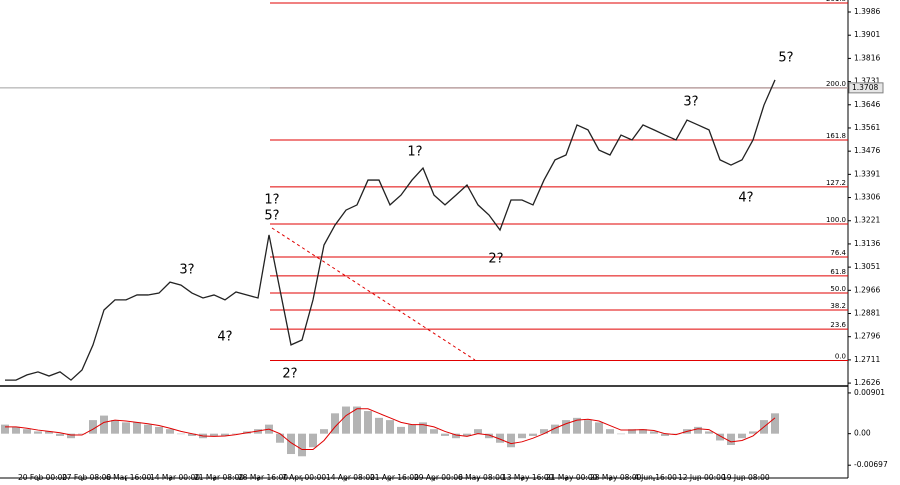 The image size is (900, 485). I want to click on x-tick-label: 14 Mar 00:00, so click(175, 477).